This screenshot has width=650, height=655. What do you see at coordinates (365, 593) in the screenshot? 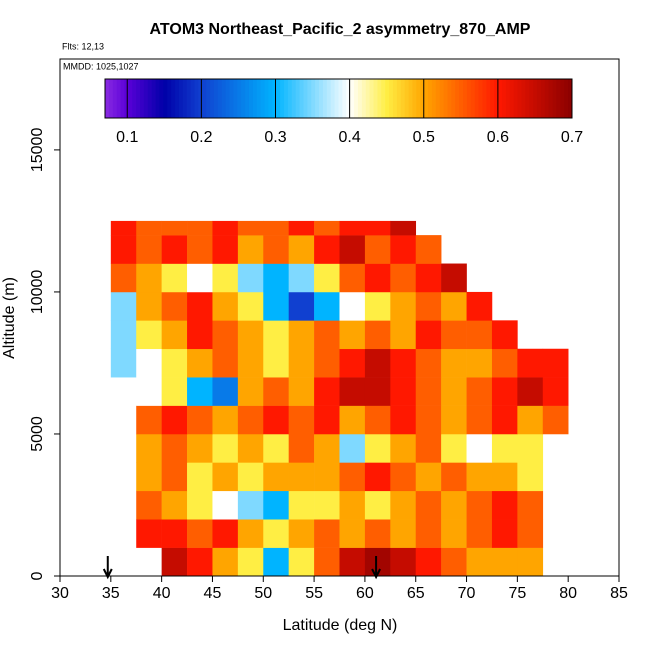
I see `x-tick-label: 60` at bounding box center [365, 593].